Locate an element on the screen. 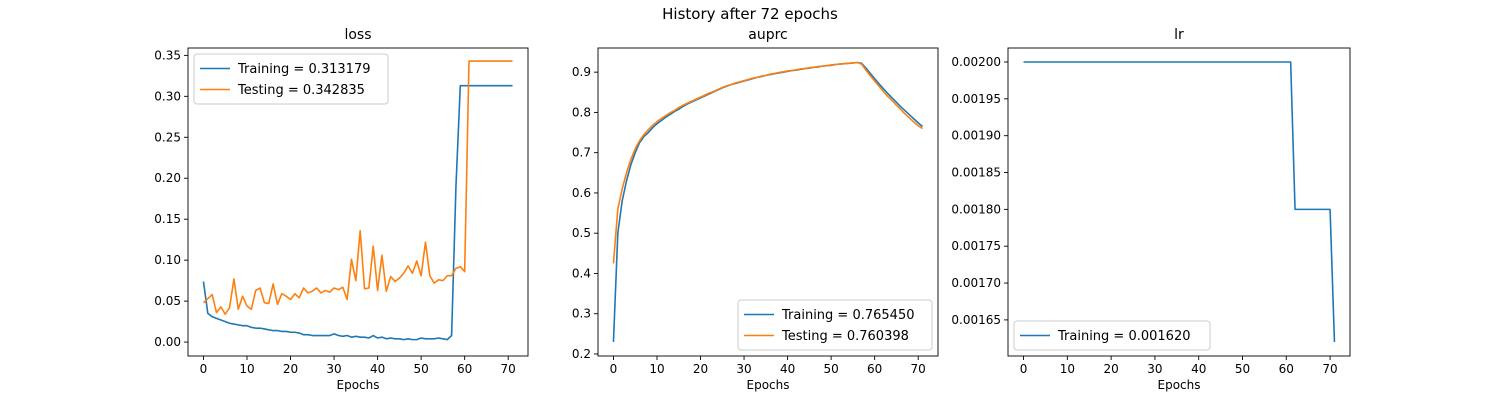  legend-label: Testing = 0.342835 is located at coordinates (301, 90).